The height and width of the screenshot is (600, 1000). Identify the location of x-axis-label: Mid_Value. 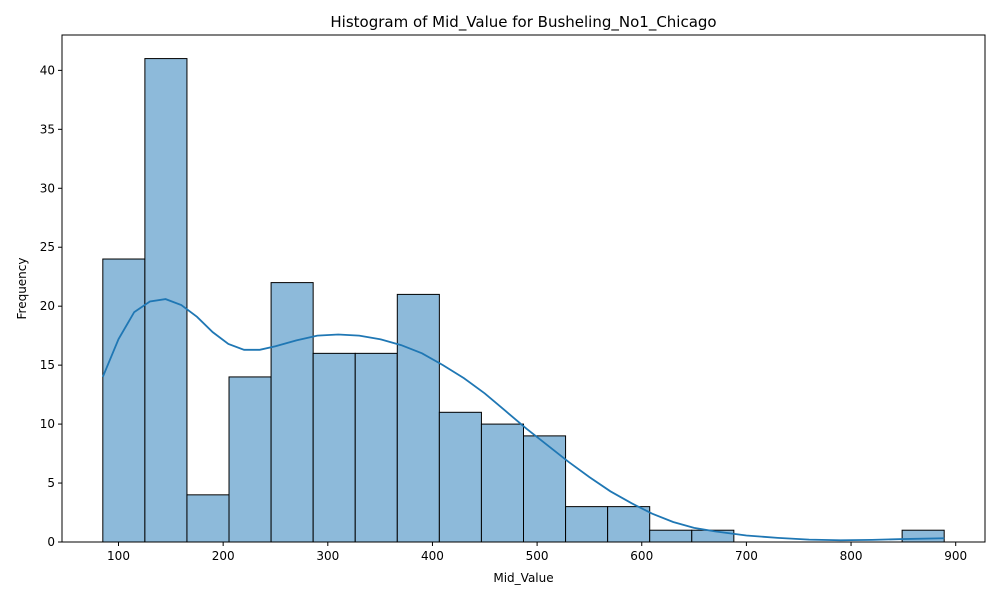
(523, 578).